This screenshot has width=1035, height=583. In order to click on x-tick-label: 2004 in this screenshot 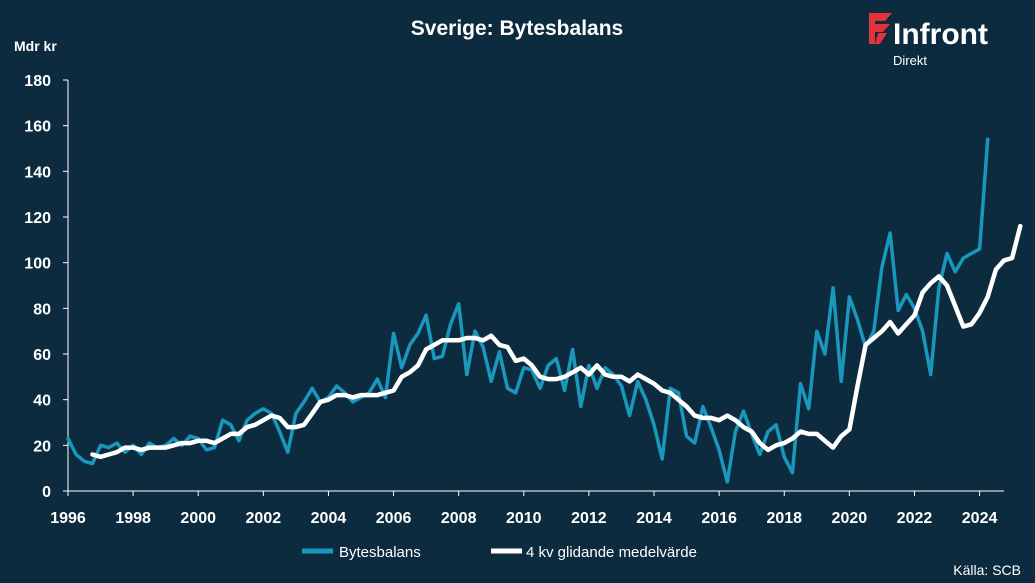, I will do `click(329, 518)`.